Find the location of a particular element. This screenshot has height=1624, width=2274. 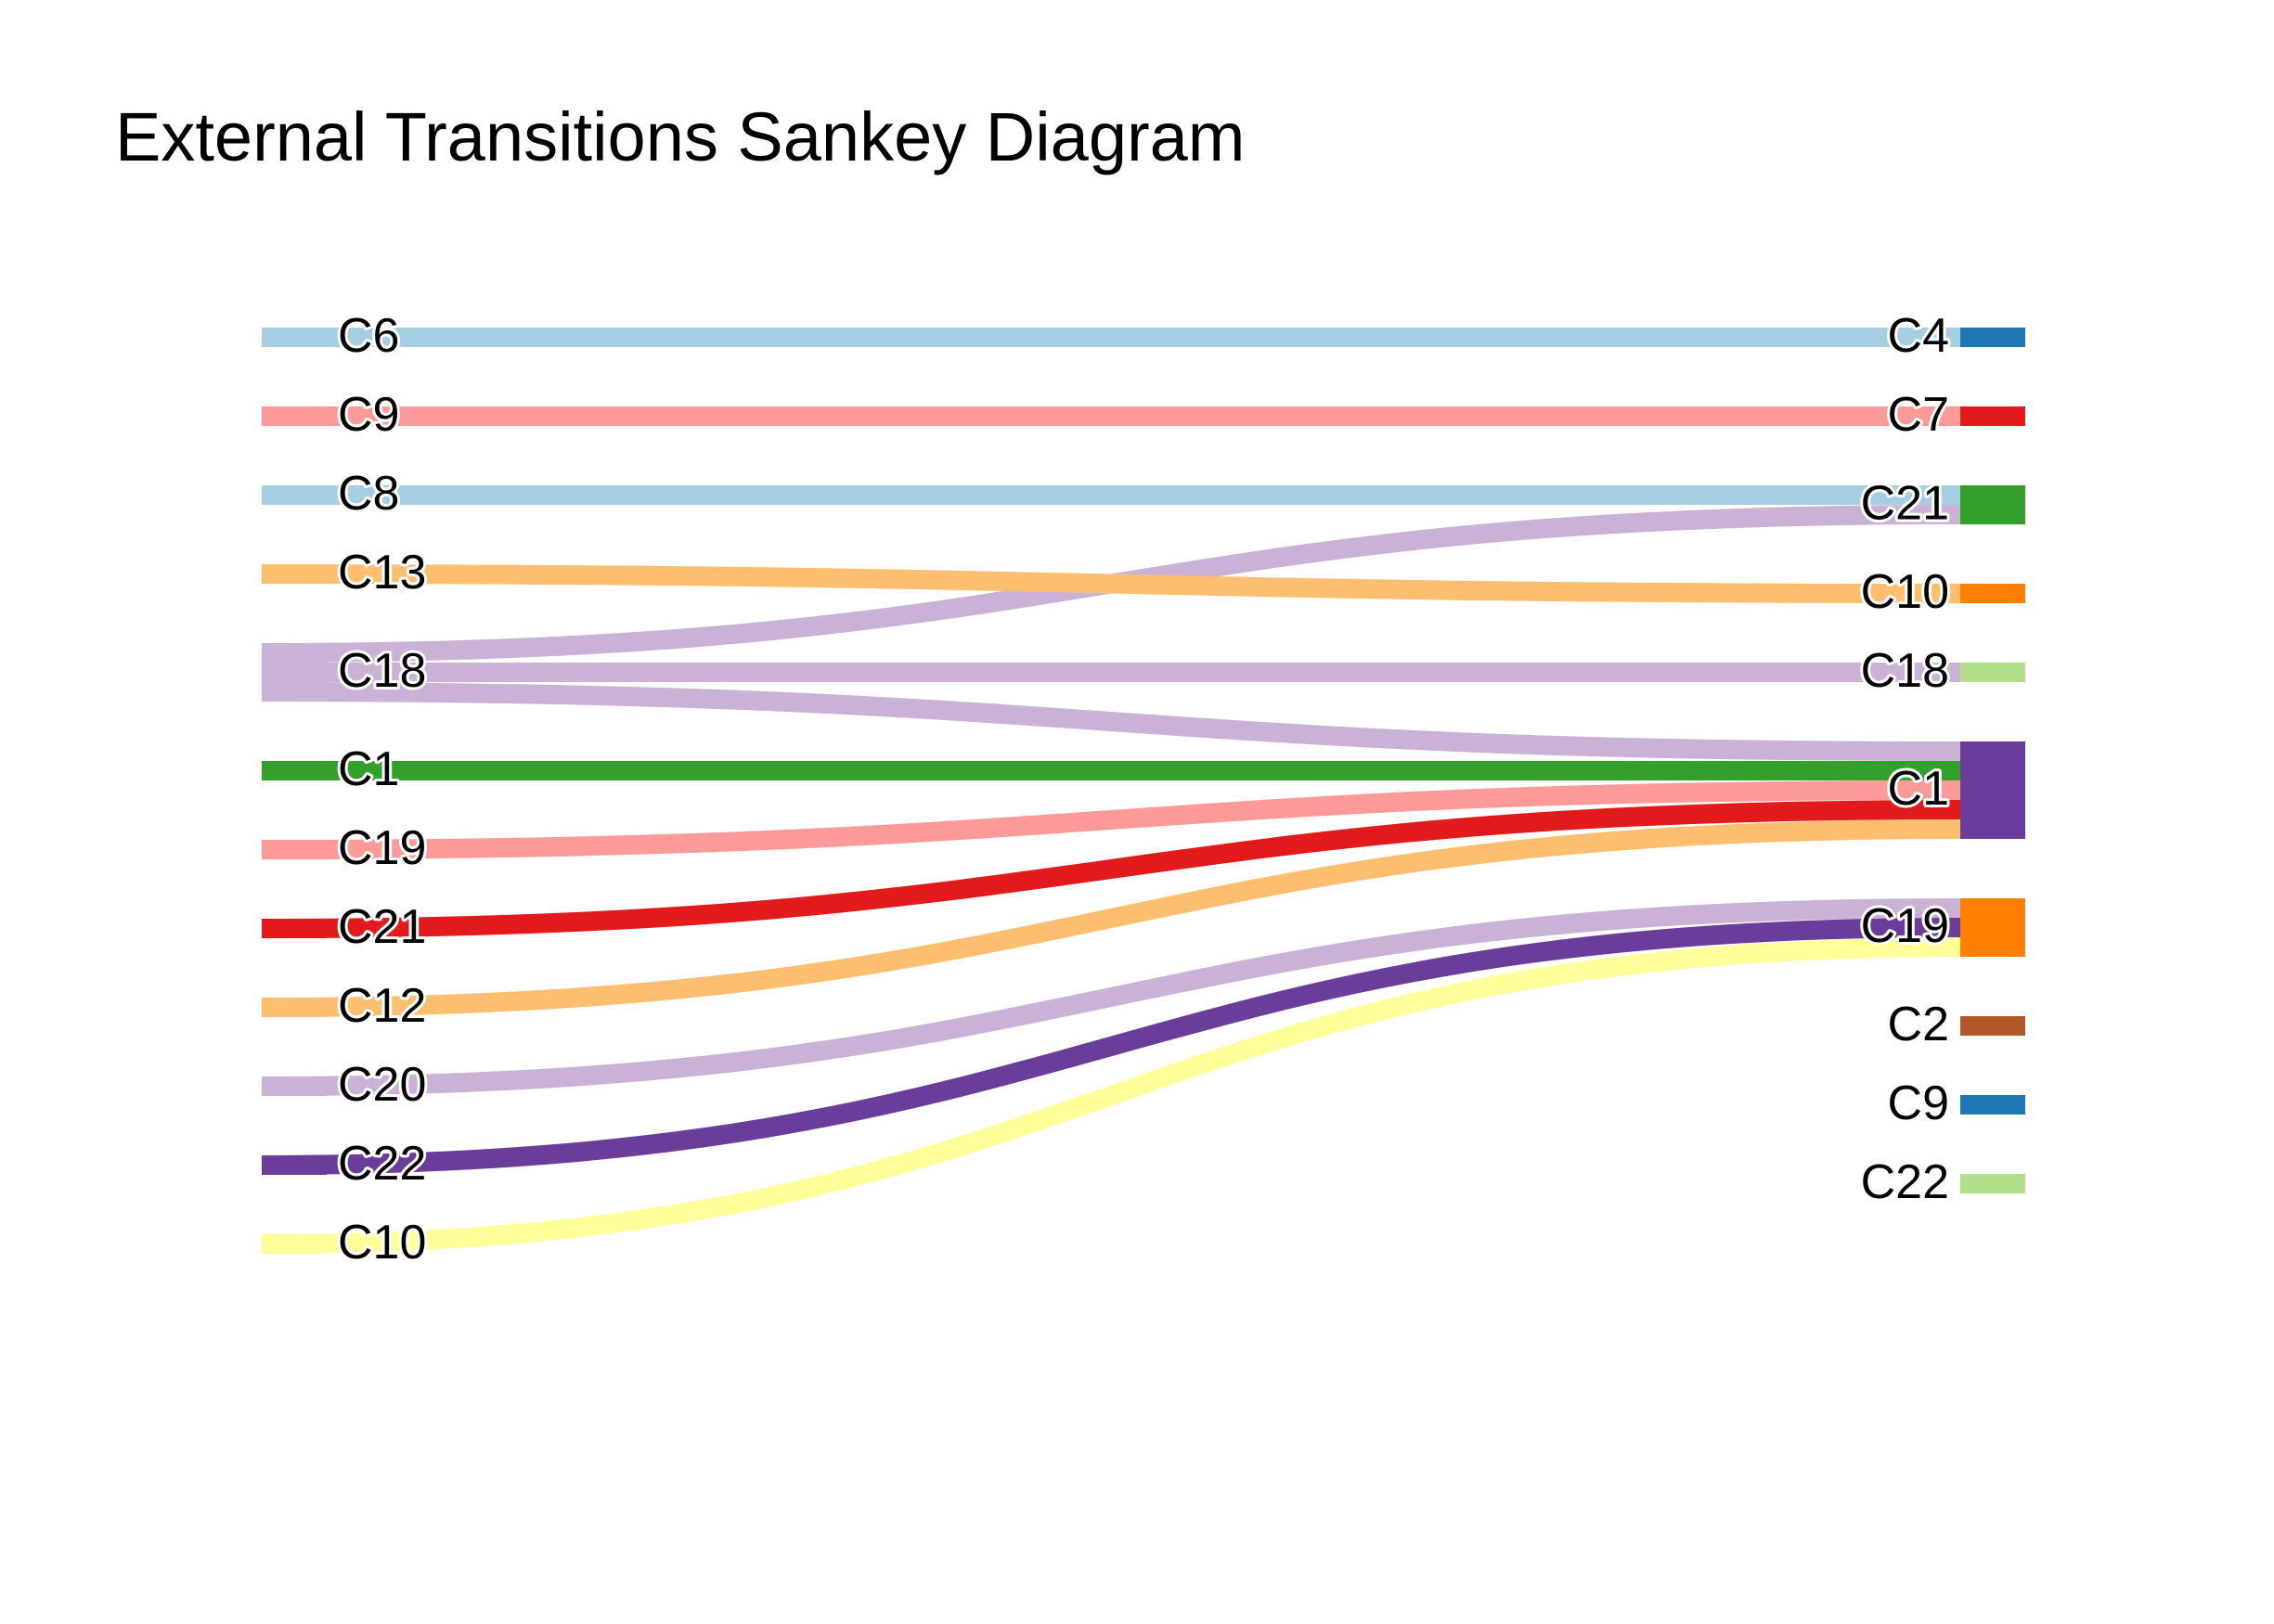

source-label-c21: C21 is located at coordinates (382, 927).